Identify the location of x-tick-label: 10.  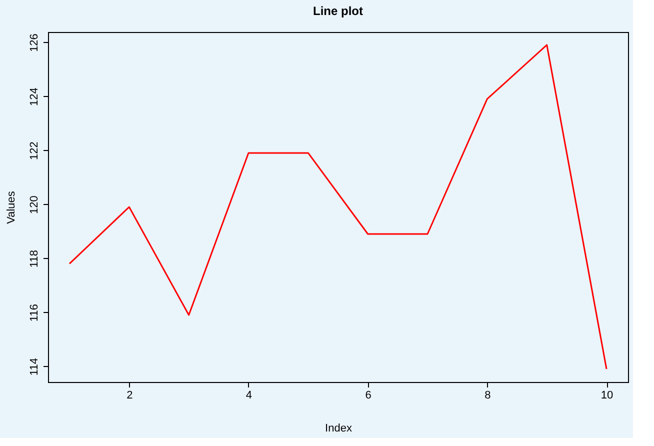
(607, 396).